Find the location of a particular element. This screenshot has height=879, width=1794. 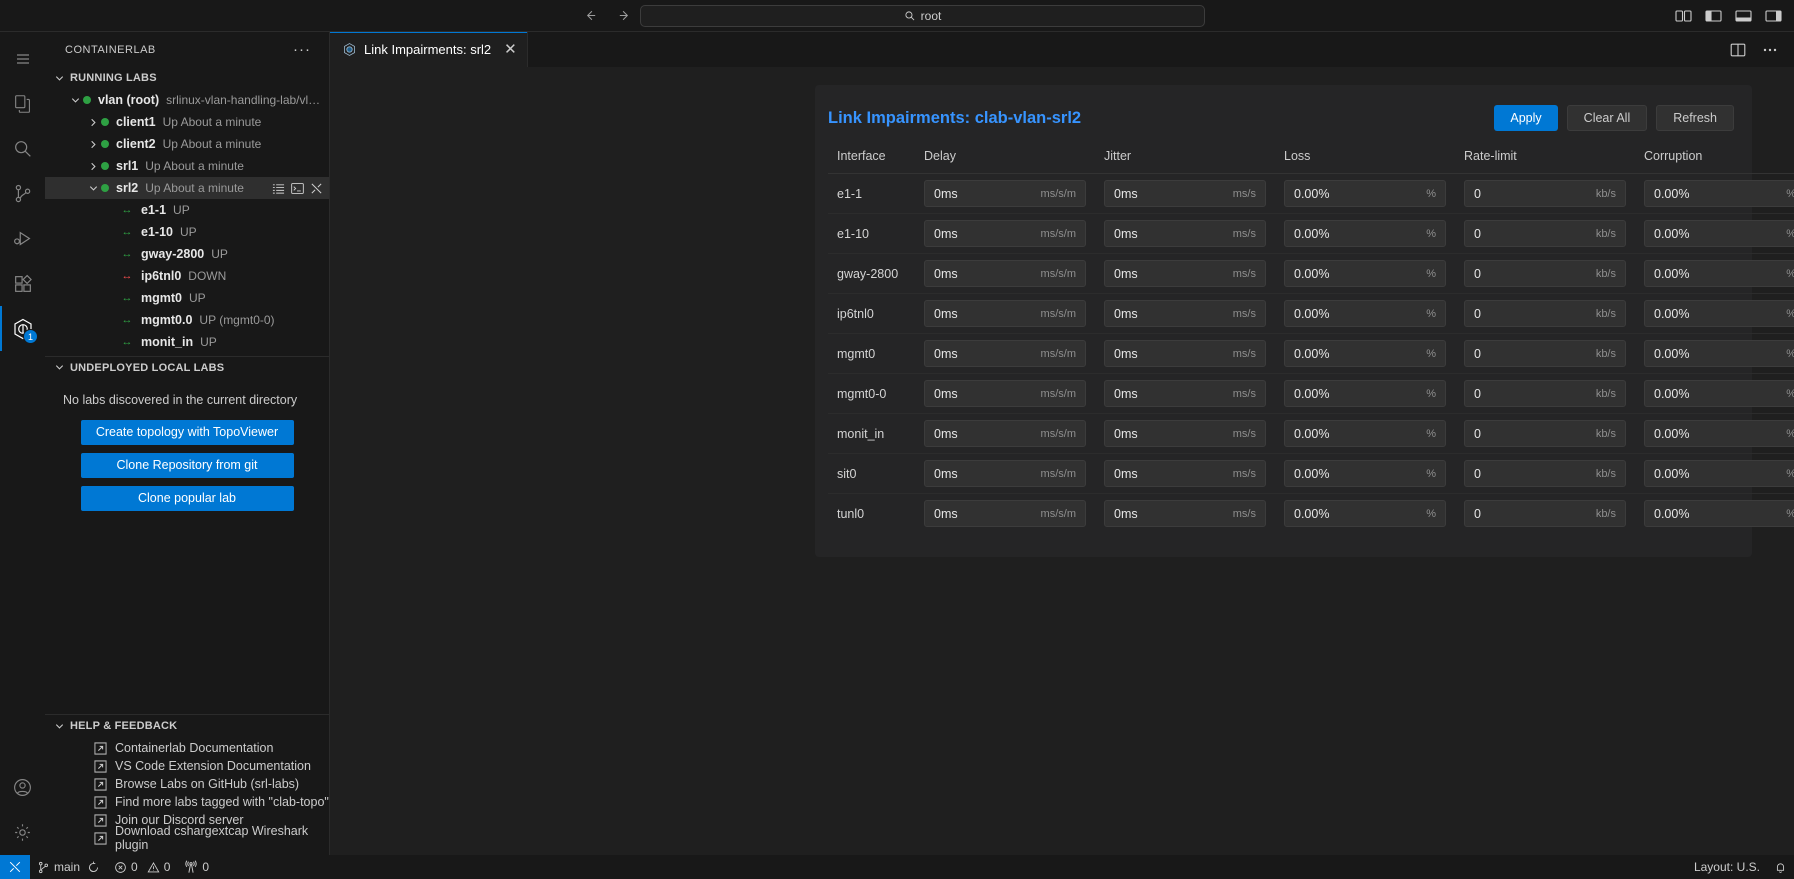

close-icon: ✕ is located at coordinates (510, 49).